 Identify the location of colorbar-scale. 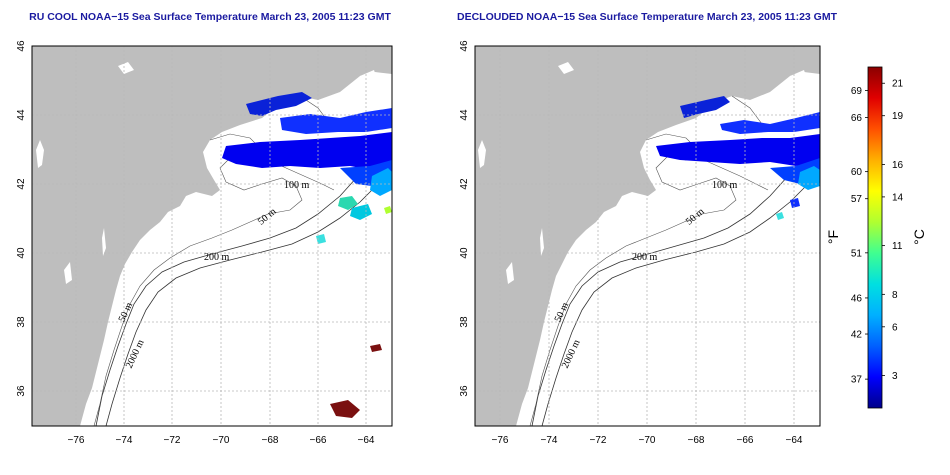
(875, 237).